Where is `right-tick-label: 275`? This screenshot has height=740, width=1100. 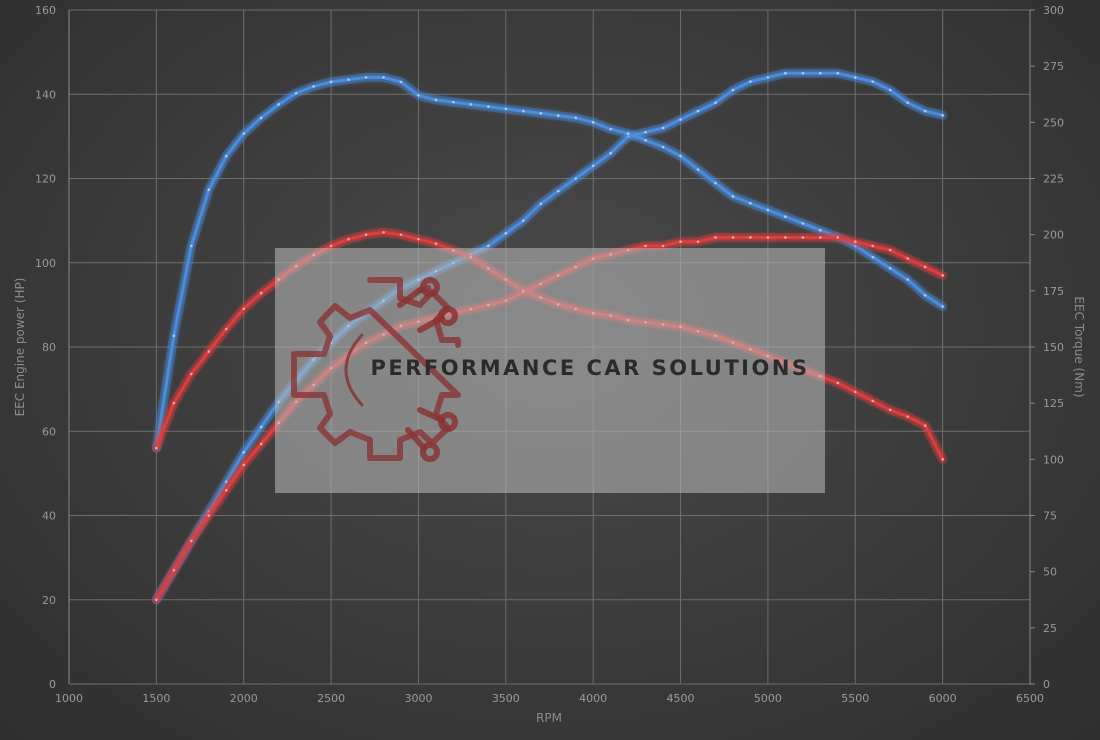 right-tick-label: 275 is located at coordinates (1053, 66).